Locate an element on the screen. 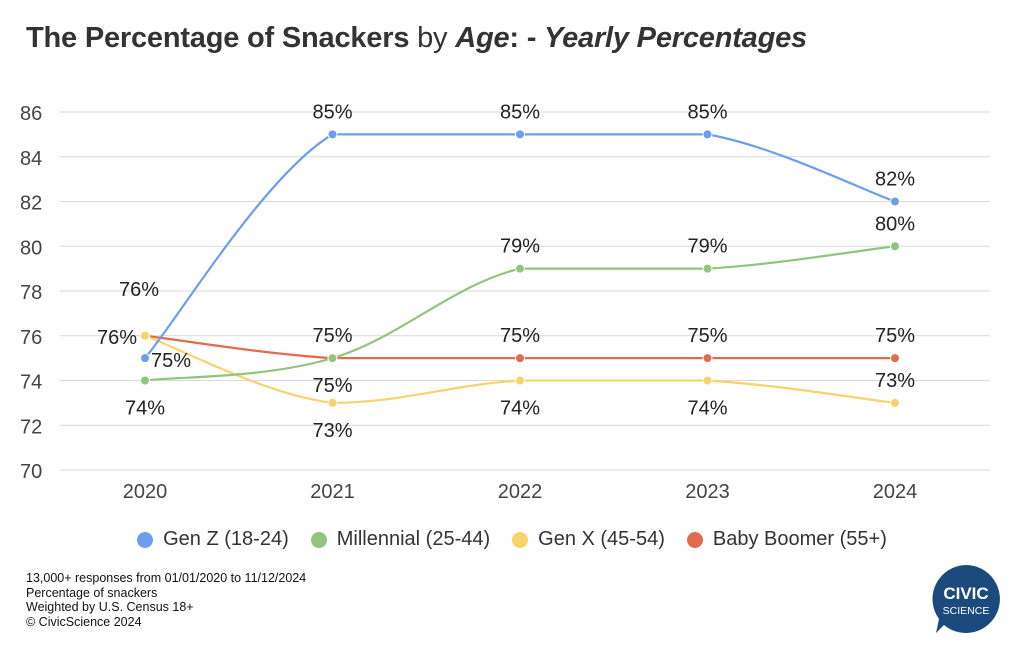 This screenshot has width=1024, height=659. logo-badge is located at coordinates (966, 599).